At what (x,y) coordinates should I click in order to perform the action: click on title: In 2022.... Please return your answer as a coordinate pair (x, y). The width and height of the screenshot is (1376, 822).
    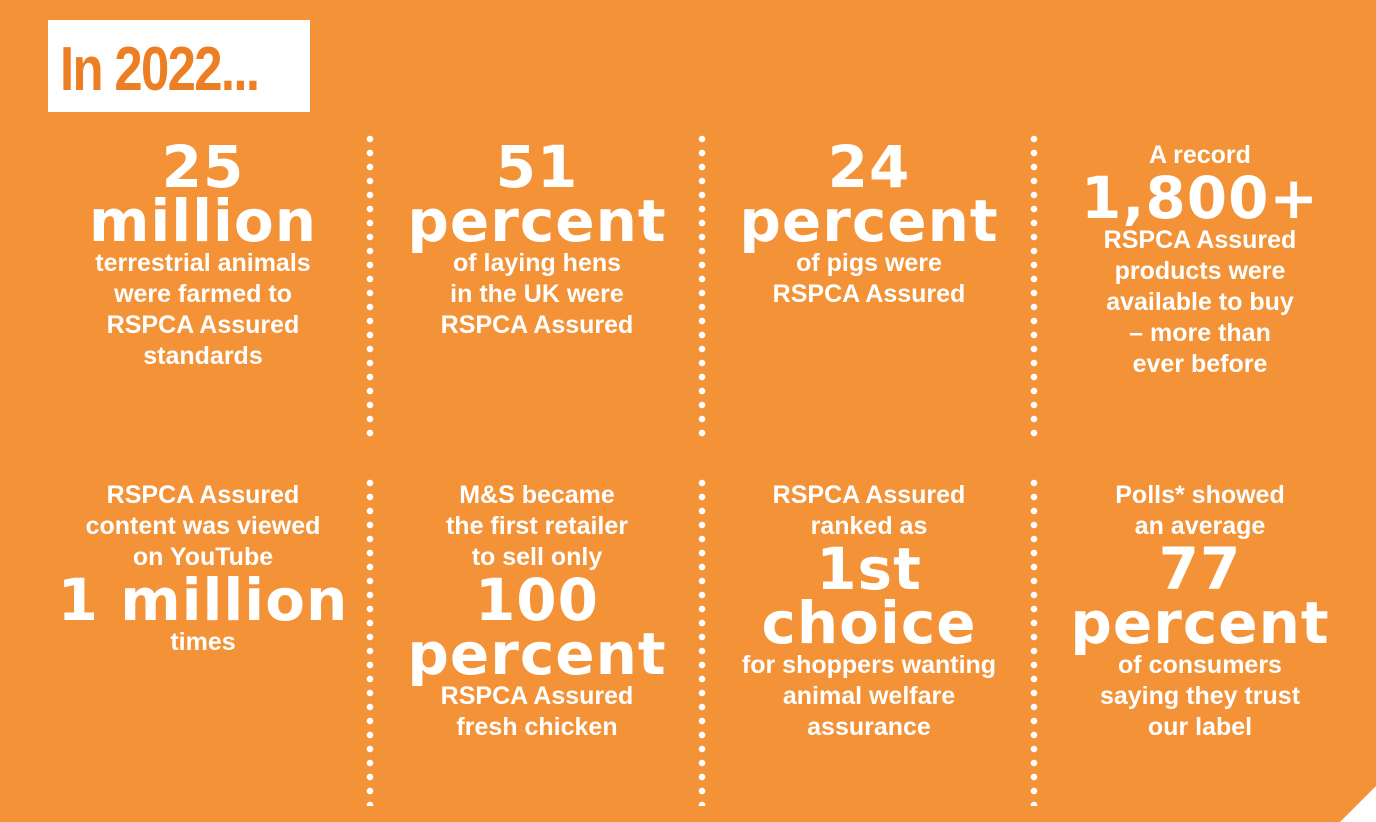
    Looking at the image, I should click on (160, 69).